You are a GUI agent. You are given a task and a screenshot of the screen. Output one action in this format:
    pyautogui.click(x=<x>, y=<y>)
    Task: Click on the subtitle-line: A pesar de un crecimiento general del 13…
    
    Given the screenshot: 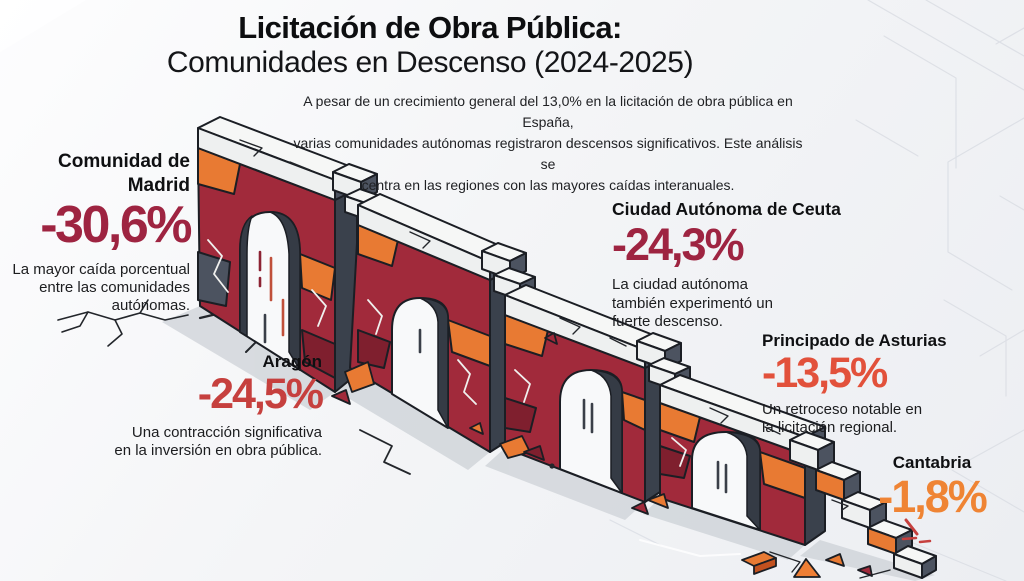 What is the action you would take?
    pyautogui.click(x=548, y=111)
    